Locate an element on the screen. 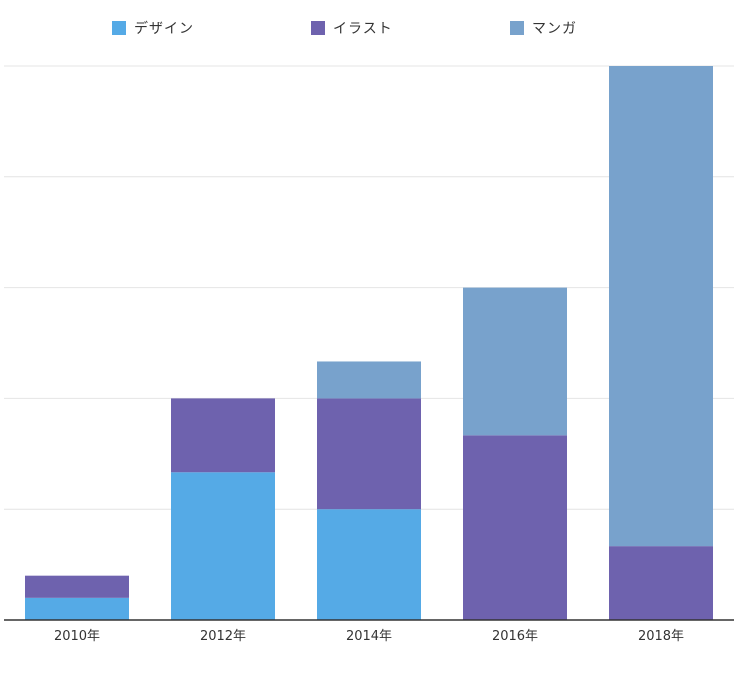  legend-item-illustration: イラスト is located at coordinates (352, 28).